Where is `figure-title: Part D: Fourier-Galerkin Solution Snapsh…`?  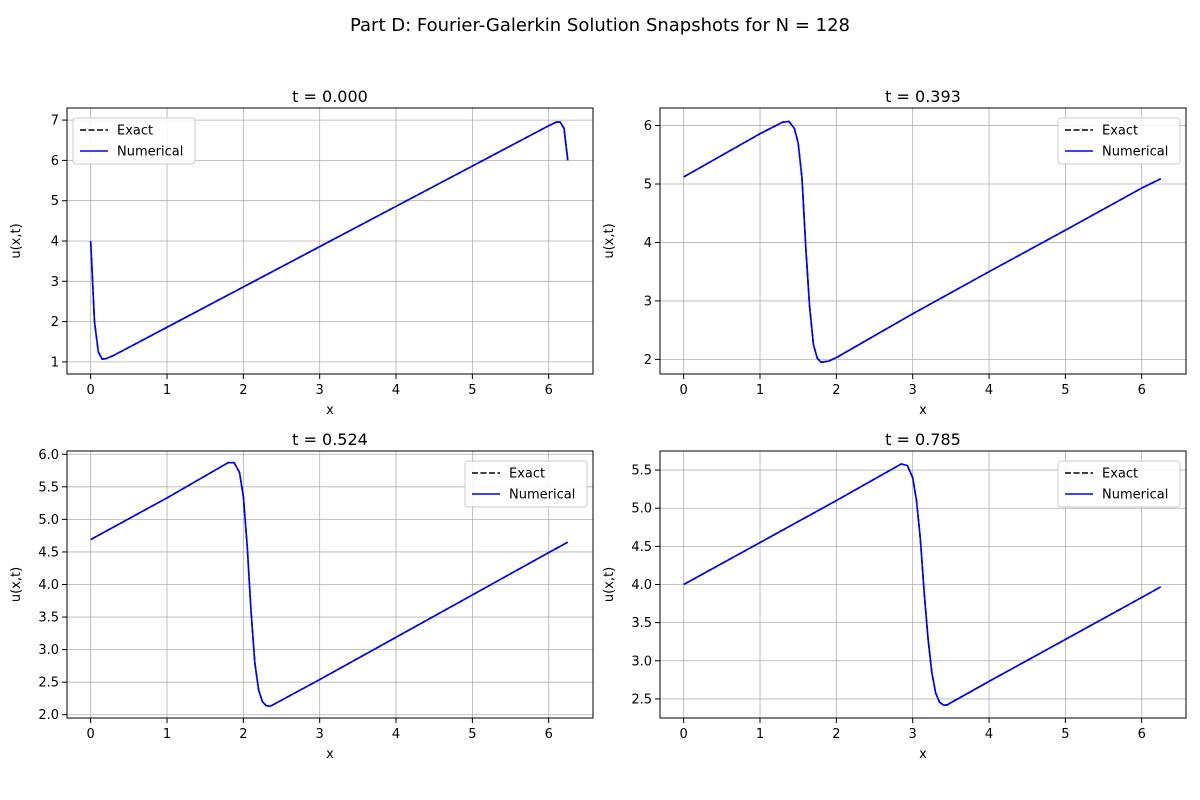
figure-title: Part D: Fourier-Galerkin Solution Snapsh… is located at coordinates (600, 25).